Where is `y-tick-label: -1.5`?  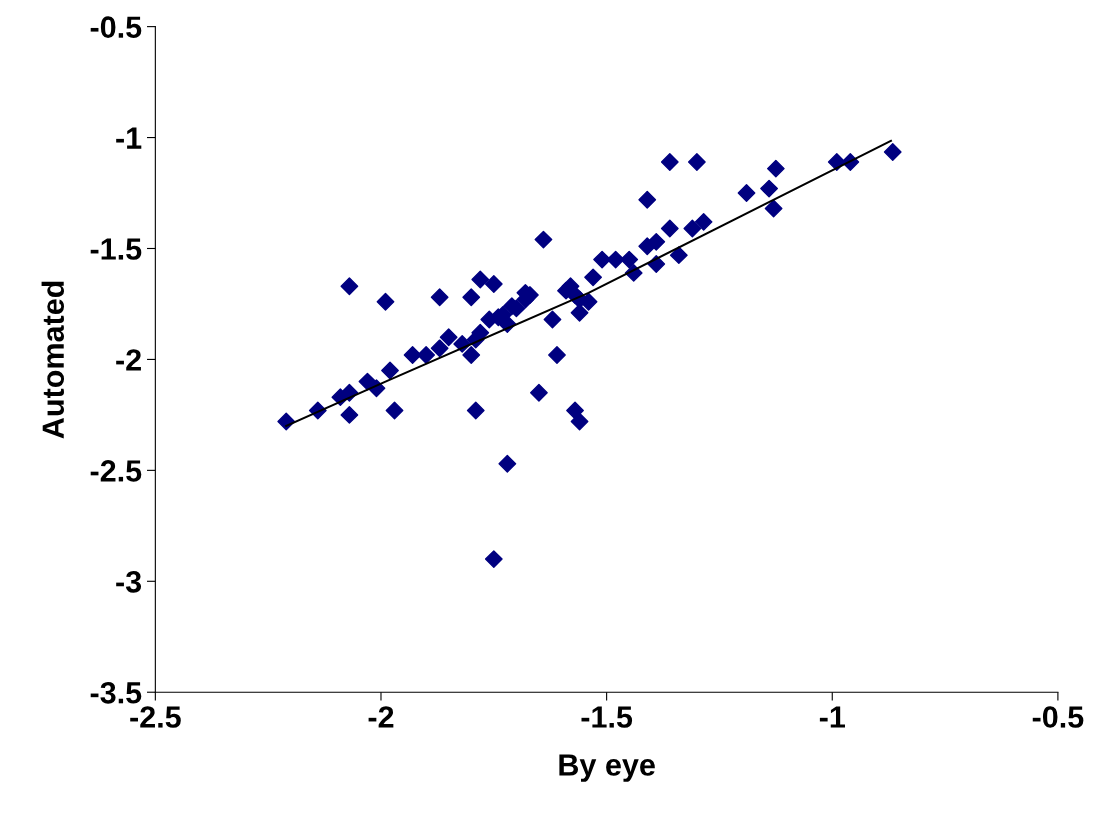
y-tick-label: -1.5 is located at coordinates (116, 249).